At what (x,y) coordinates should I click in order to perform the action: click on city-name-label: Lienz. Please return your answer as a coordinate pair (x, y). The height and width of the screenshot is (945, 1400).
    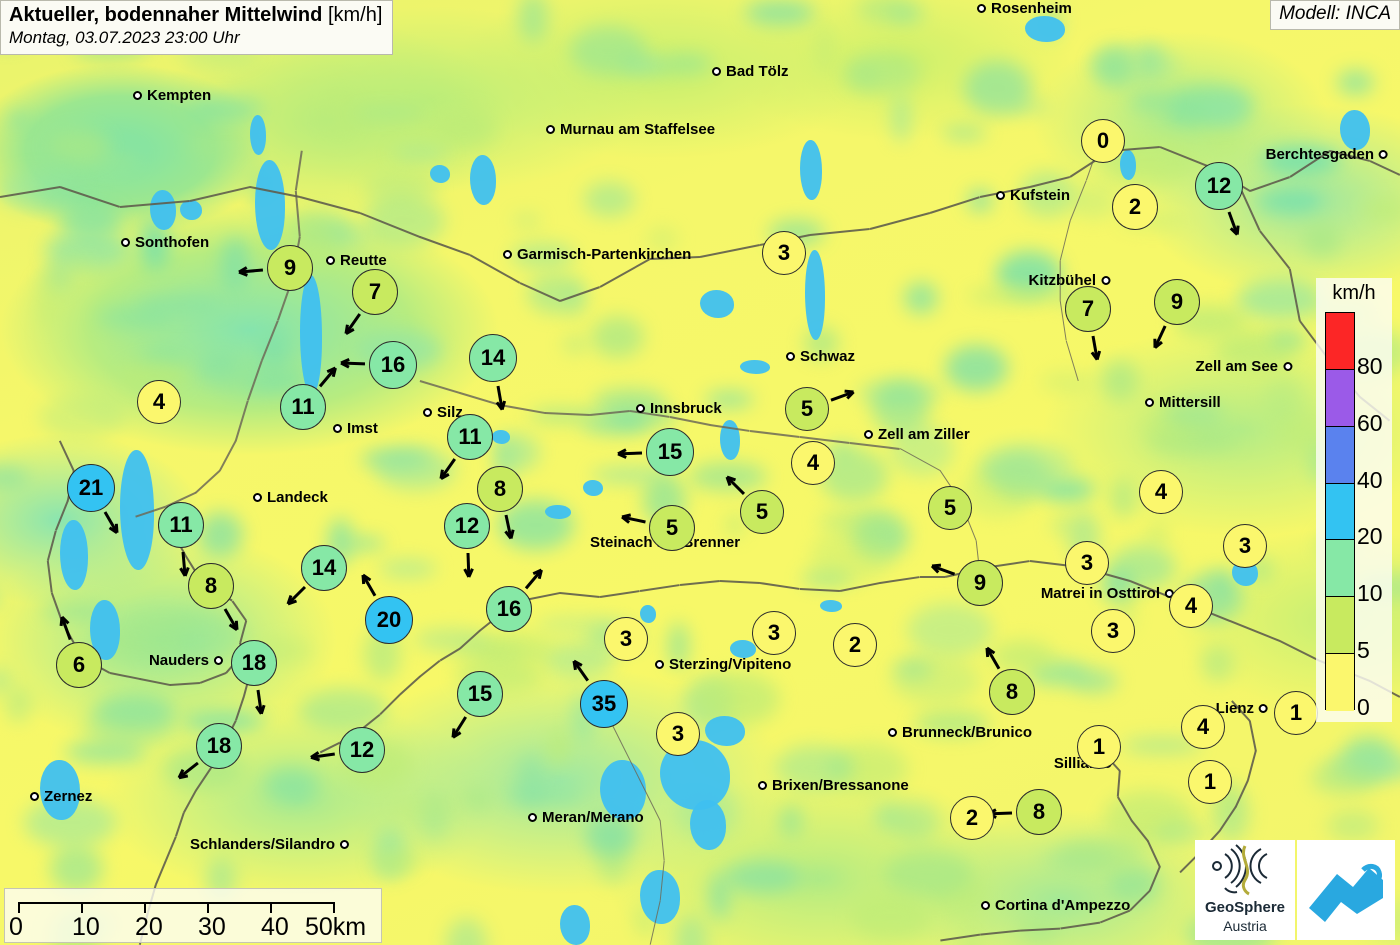
    Looking at the image, I should click on (1234, 708).